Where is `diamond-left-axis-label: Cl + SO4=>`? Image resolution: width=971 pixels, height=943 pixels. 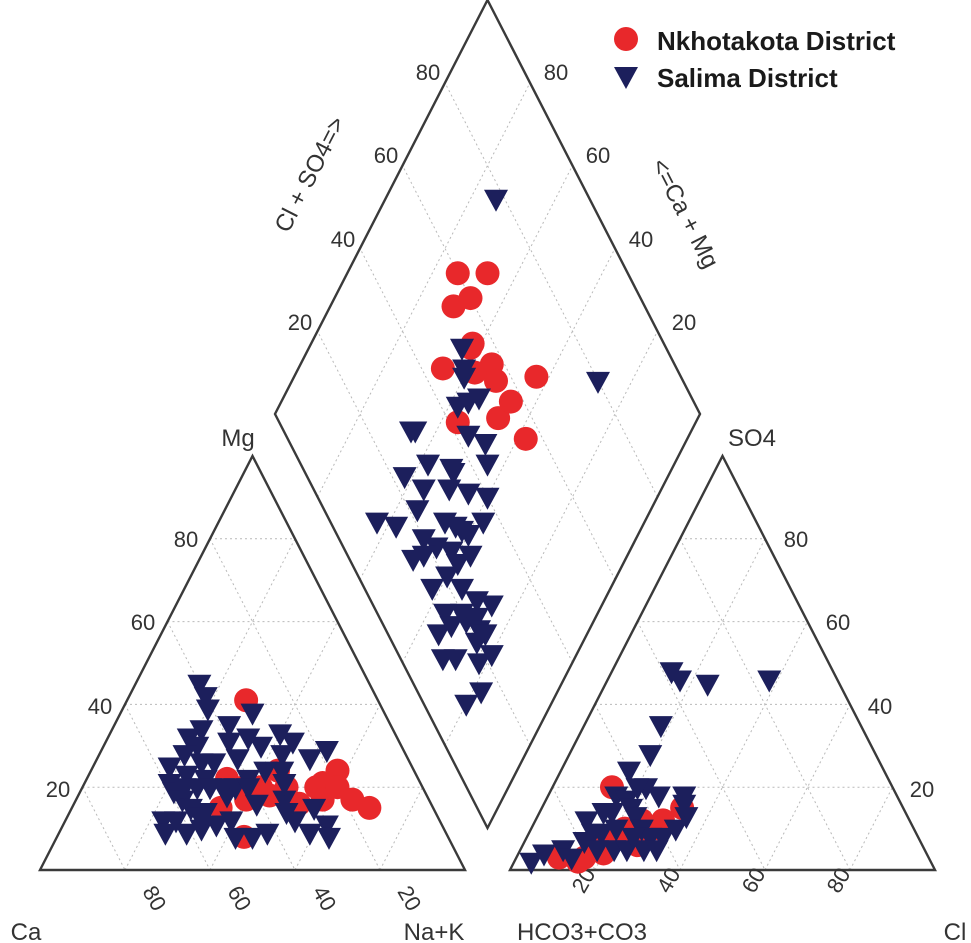
diamond-left-axis-label: Cl + SO4=> is located at coordinates (311, 174).